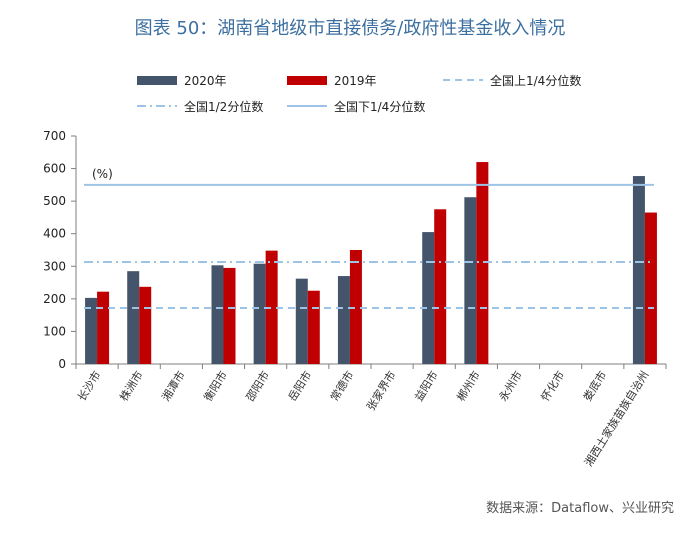 The image size is (700, 541). What do you see at coordinates (341, 385) in the screenshot?
I see `x-category-label: 常德市` at bounding box center [341, 385].